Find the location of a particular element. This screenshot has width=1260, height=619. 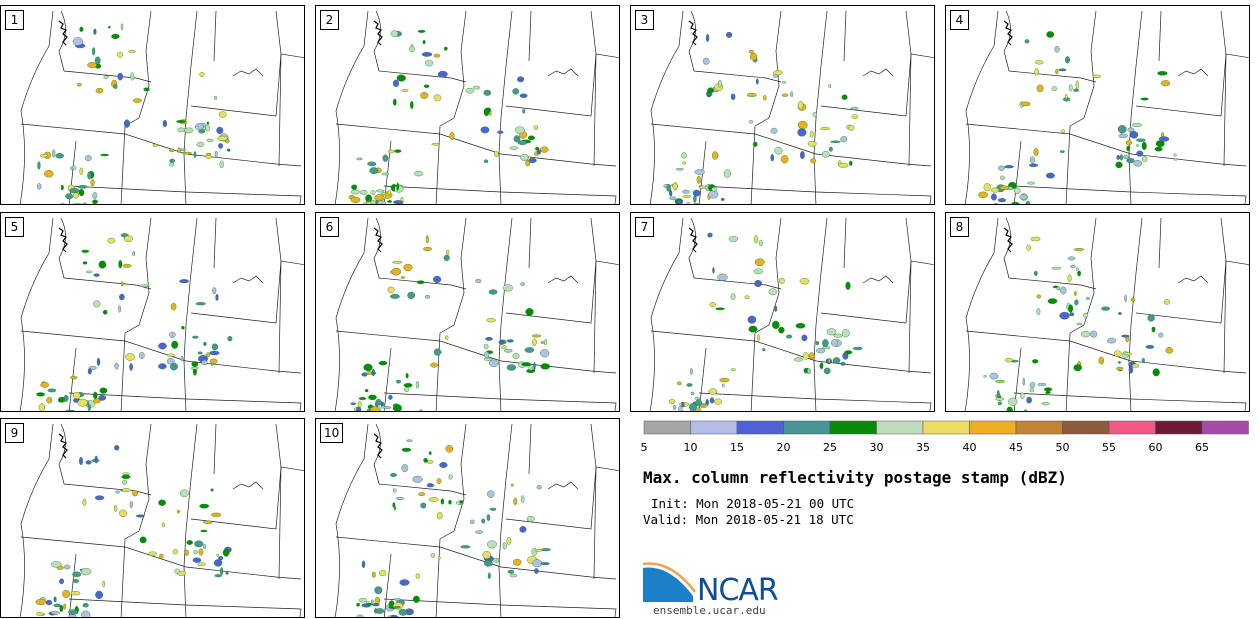

coastline is located at coordinates (378, 33).